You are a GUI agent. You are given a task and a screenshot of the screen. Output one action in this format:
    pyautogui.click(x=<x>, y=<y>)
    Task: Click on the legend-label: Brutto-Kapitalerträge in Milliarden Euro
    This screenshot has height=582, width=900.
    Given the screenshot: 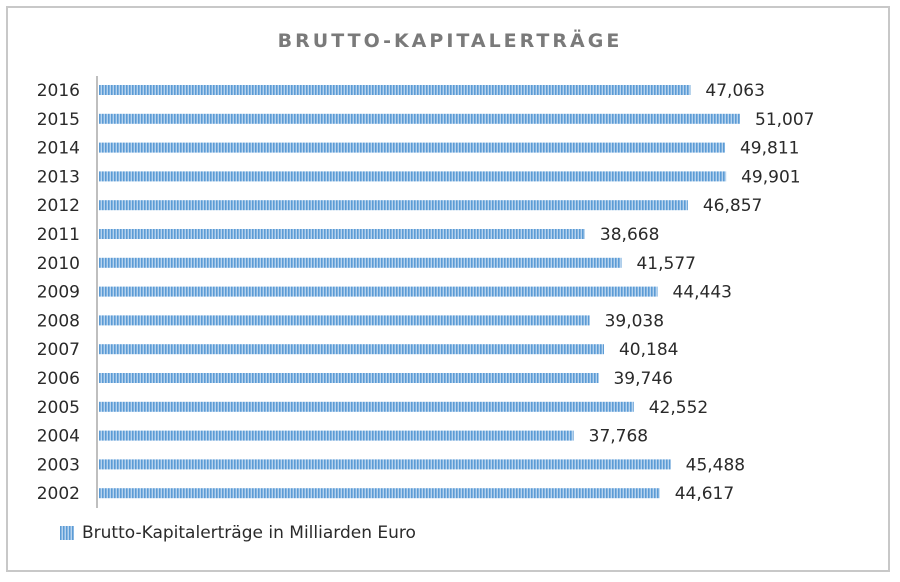 What is the action you would take?
    pyautogui.click(x=249, y=533)
    